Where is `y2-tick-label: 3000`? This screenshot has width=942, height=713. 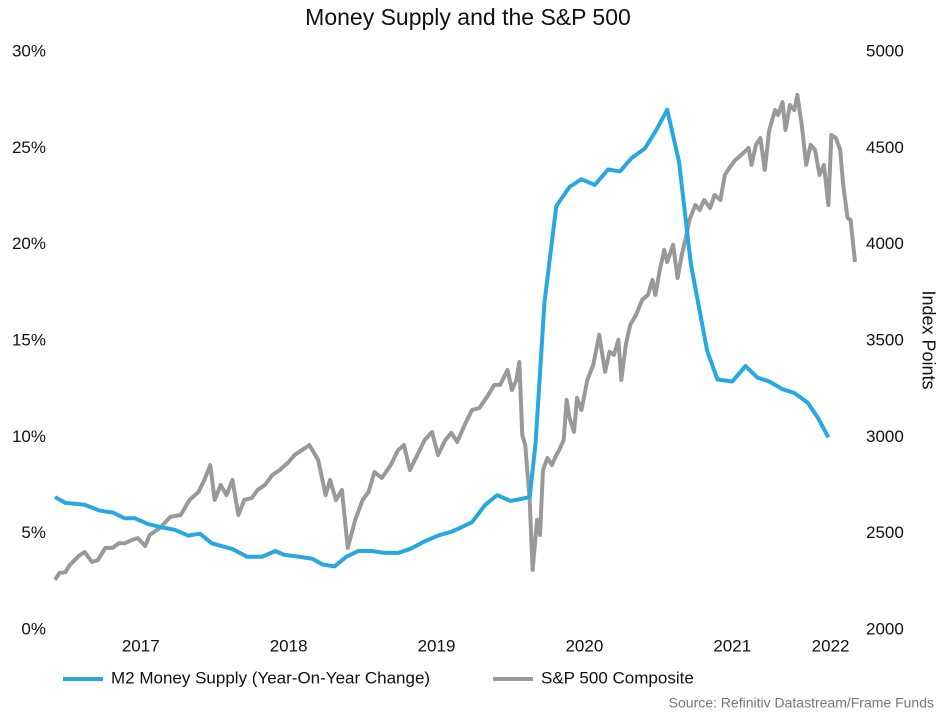 y2-tick-label: 3000 is located at coordinates (885, 436).